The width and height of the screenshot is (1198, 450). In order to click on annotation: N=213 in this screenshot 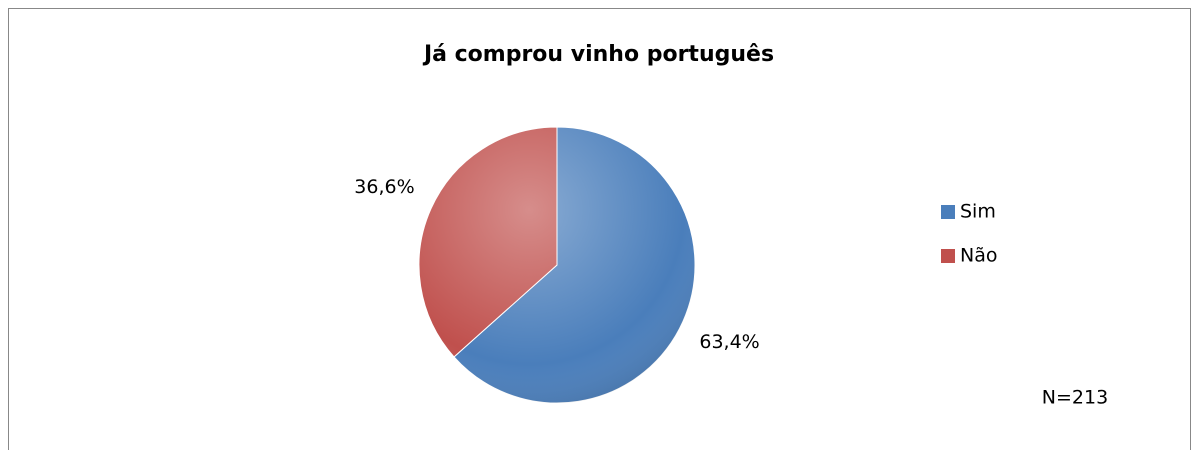, I will do `click(1075, 398)`.